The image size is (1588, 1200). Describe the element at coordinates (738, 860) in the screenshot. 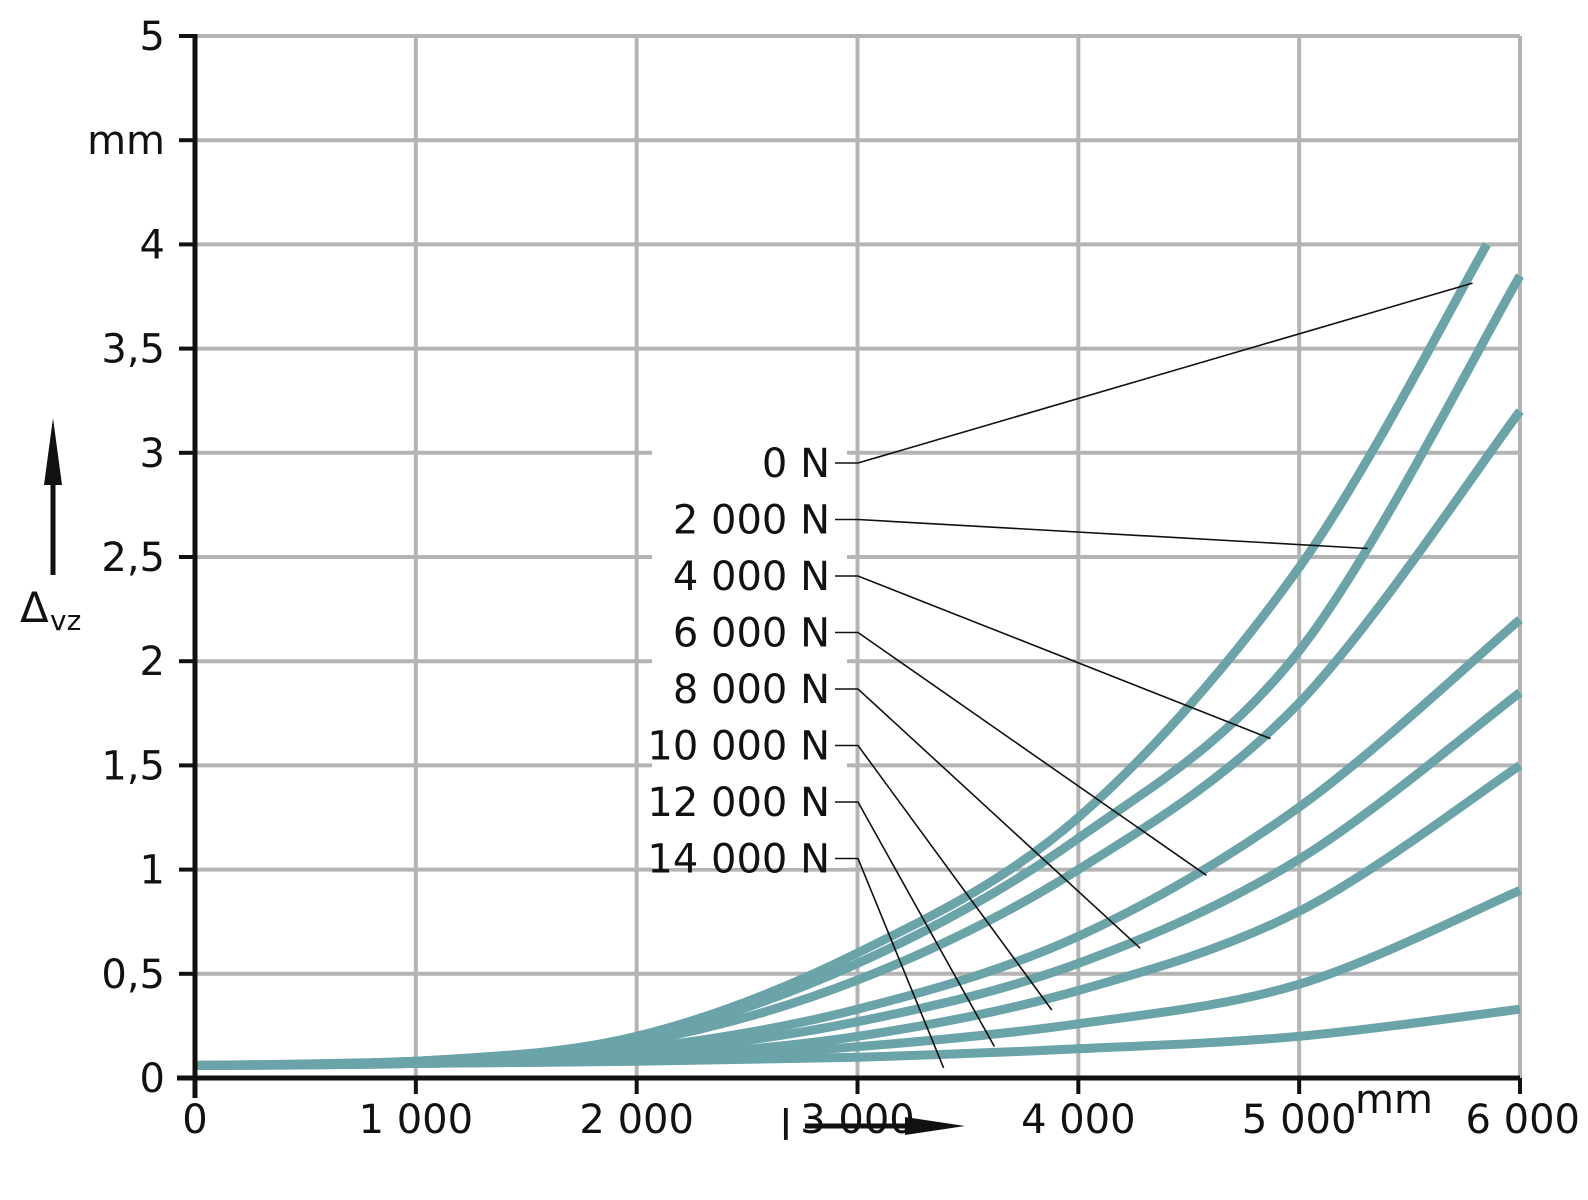

I see `series-label: 14 000 N` at that location.